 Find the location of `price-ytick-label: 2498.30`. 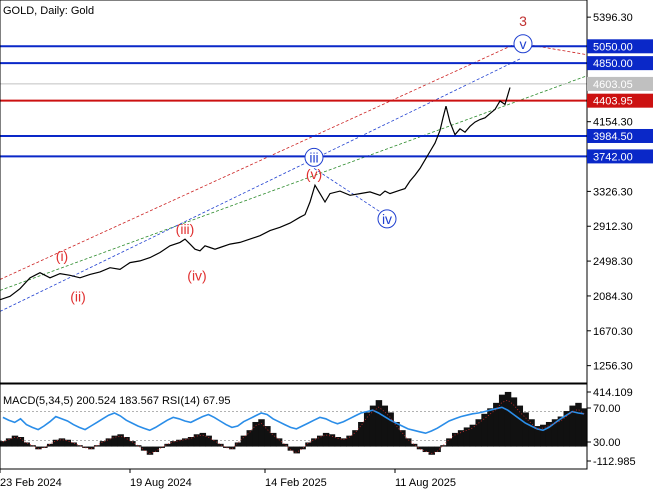

price-ytick-label: 2498.30 is located at coordinates (613, 262).